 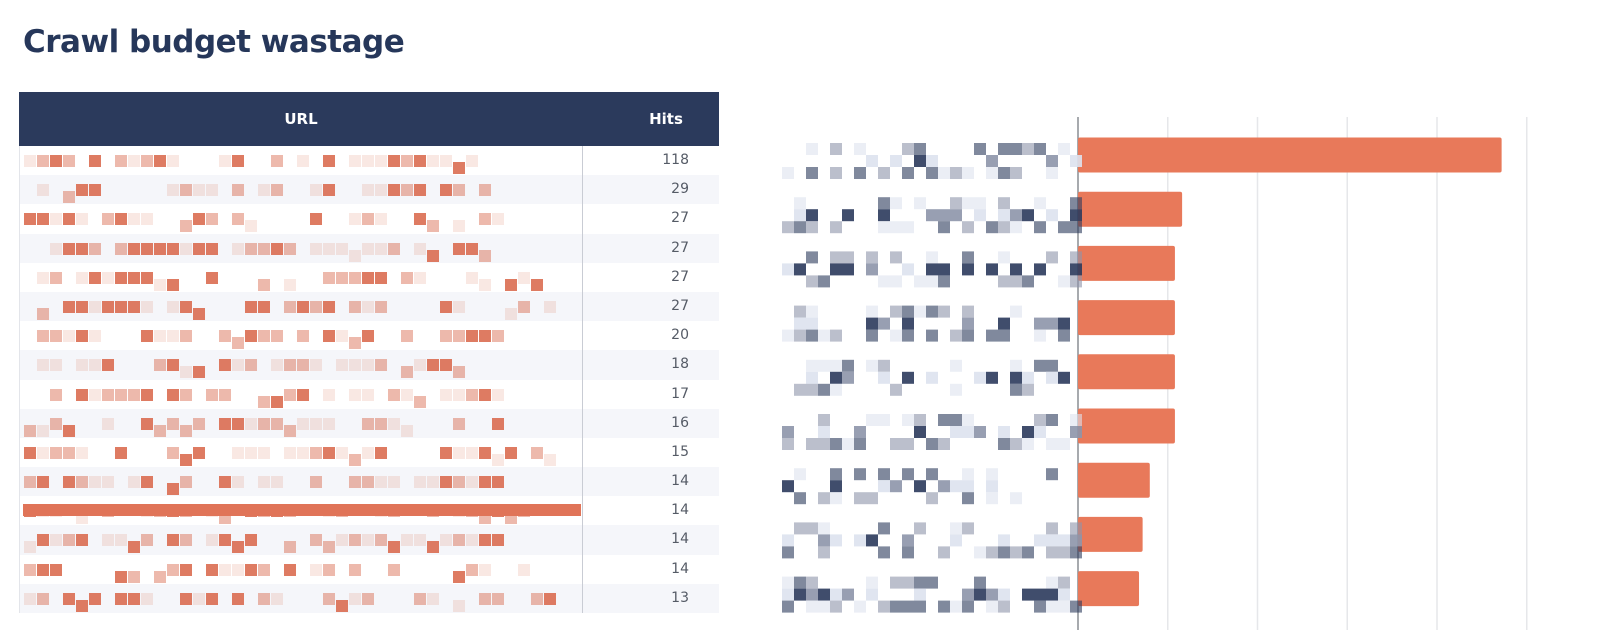 I want to click on hits-value: 27, so click(x=680, y=276).